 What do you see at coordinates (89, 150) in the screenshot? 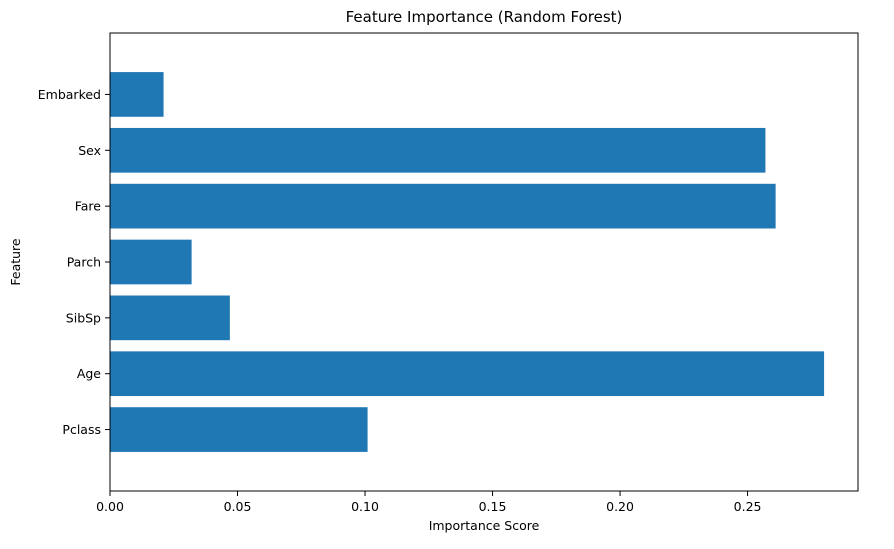
I see `y-tick-label: Sex` at bounding box center [89, 150].